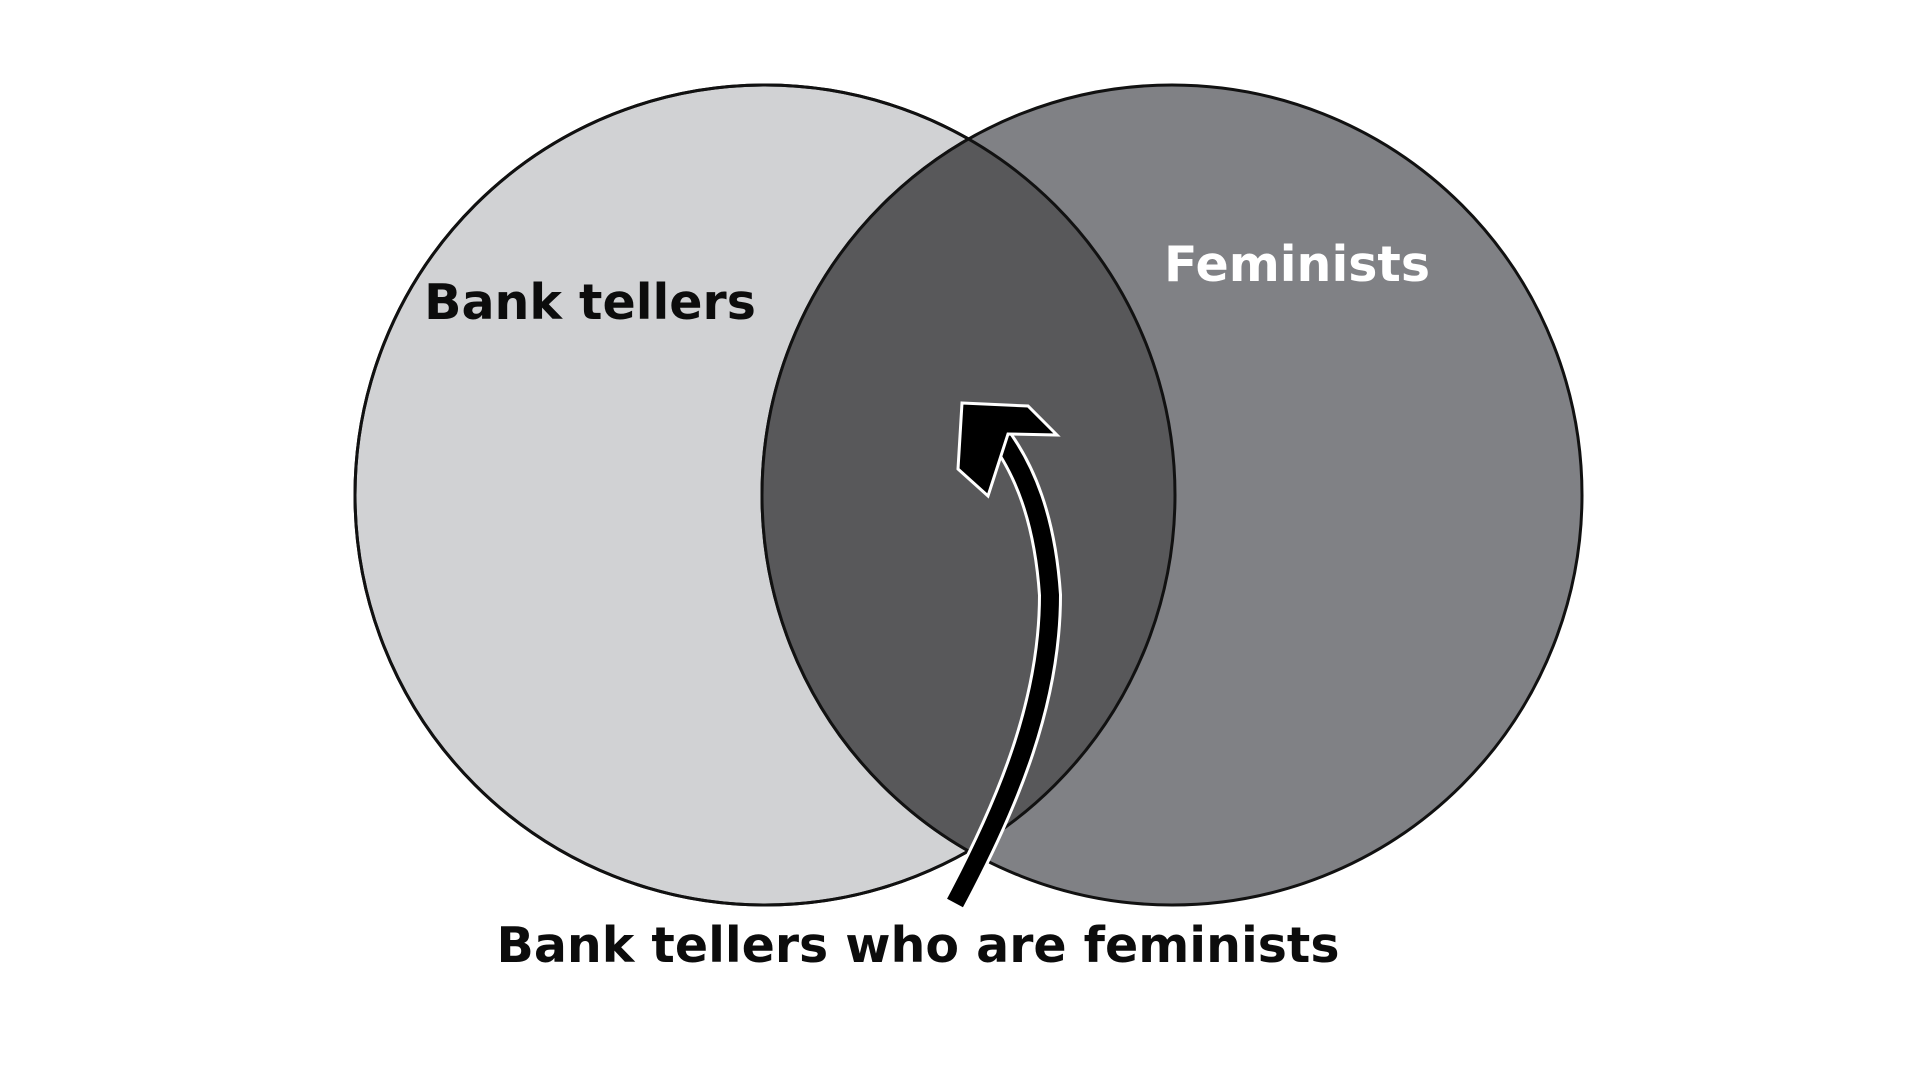 The width and height of the screenshot is (1920, 1080). I want to click on intersection-label: Bank tellers who are feminists, so click(917, 945).